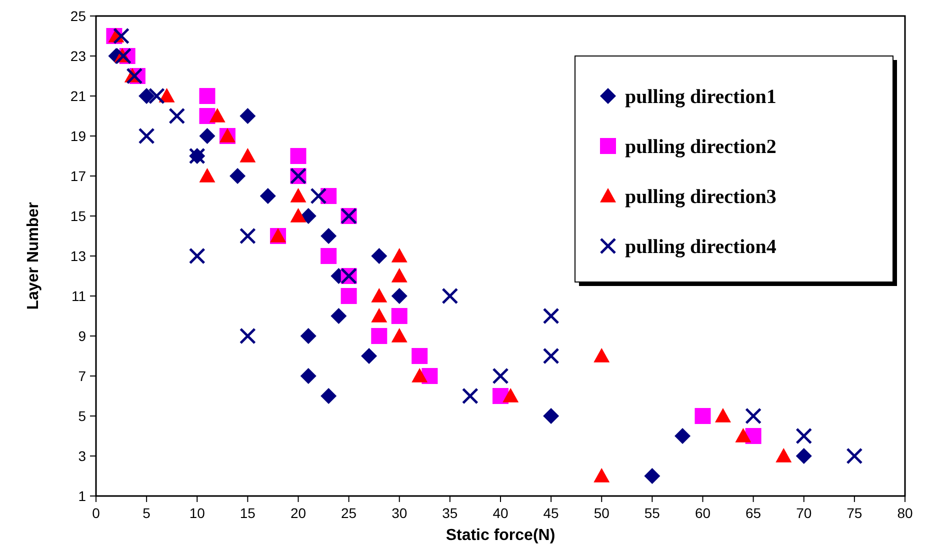  What do you see at coordinates (82, 416) in the screenshot?
I see `y-tick-label: 5` at bounding box center [82, 416].